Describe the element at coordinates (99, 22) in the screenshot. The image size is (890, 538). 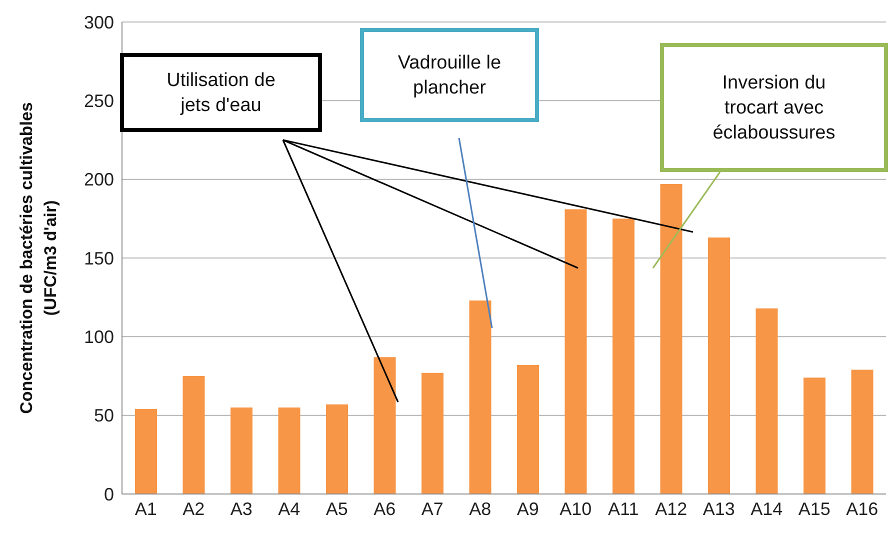
I see `y-tick-label: 300` at that location.